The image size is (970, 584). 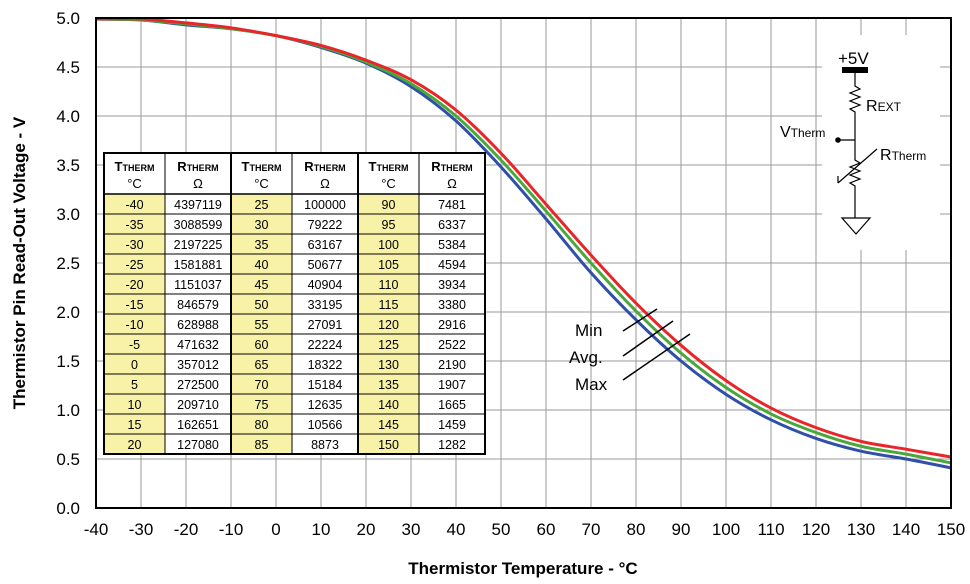 I want to click on temperature-value: 75, so click(x=262, y=405).